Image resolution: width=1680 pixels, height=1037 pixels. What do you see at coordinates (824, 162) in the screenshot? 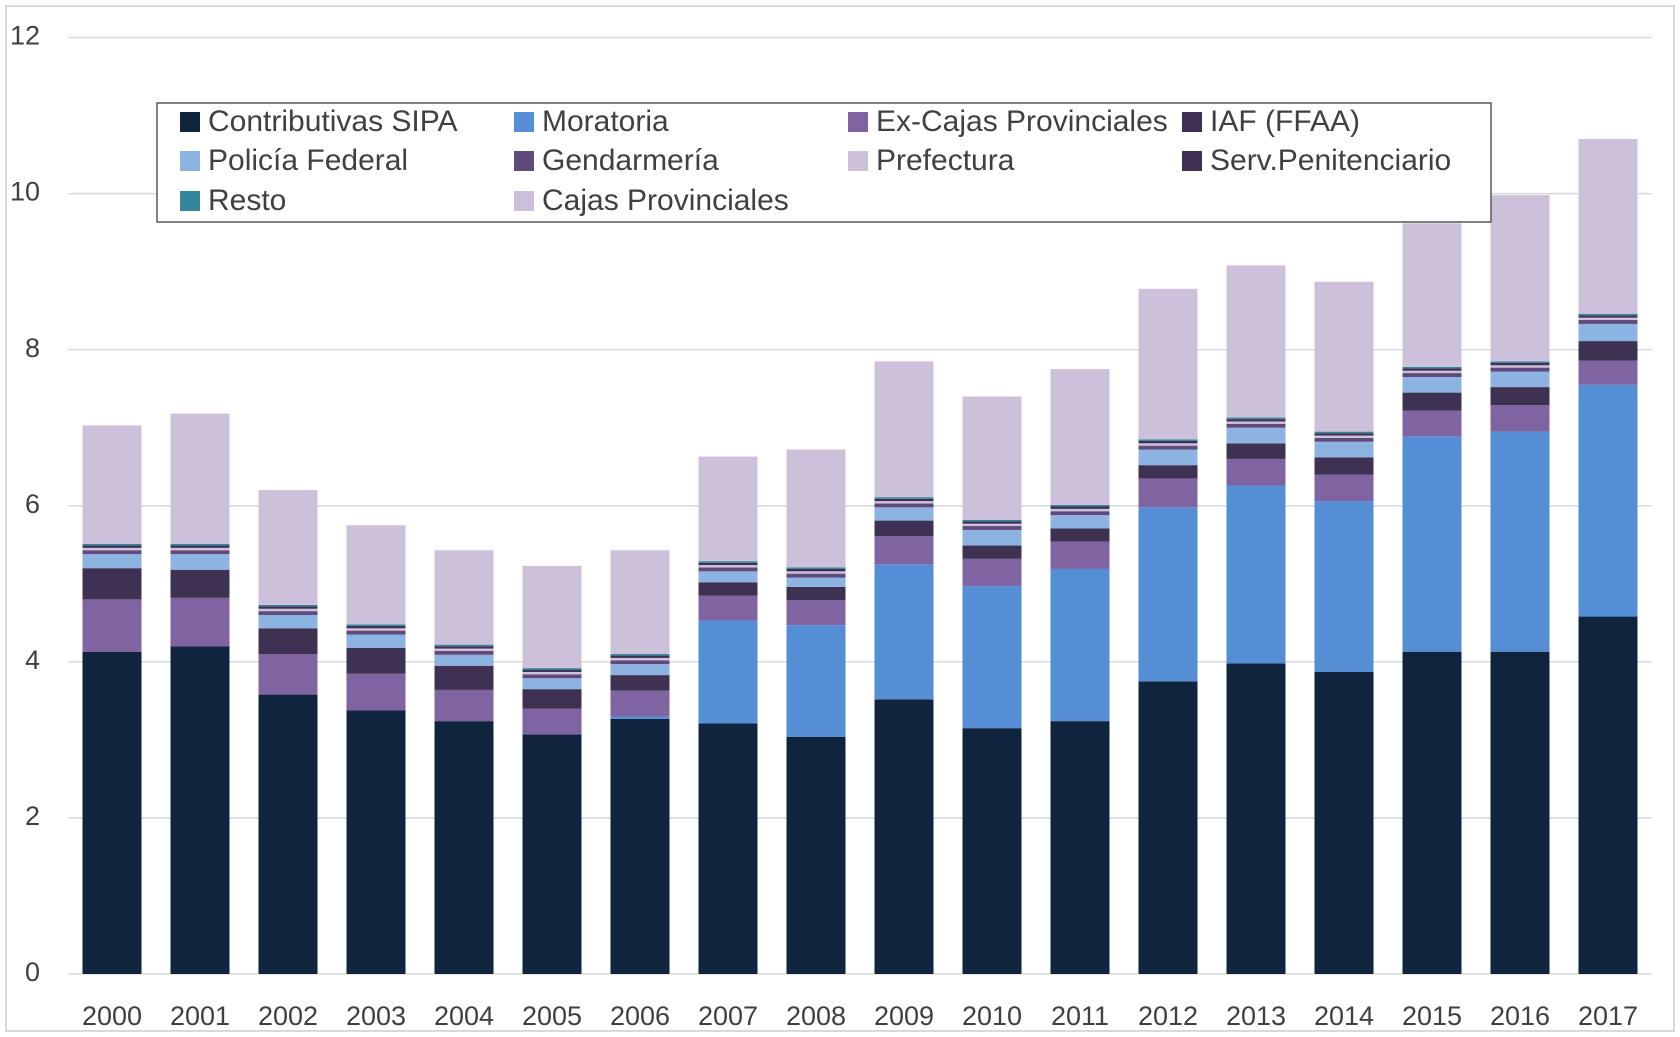
I see `legend-box` at bounding box center [824, 162].